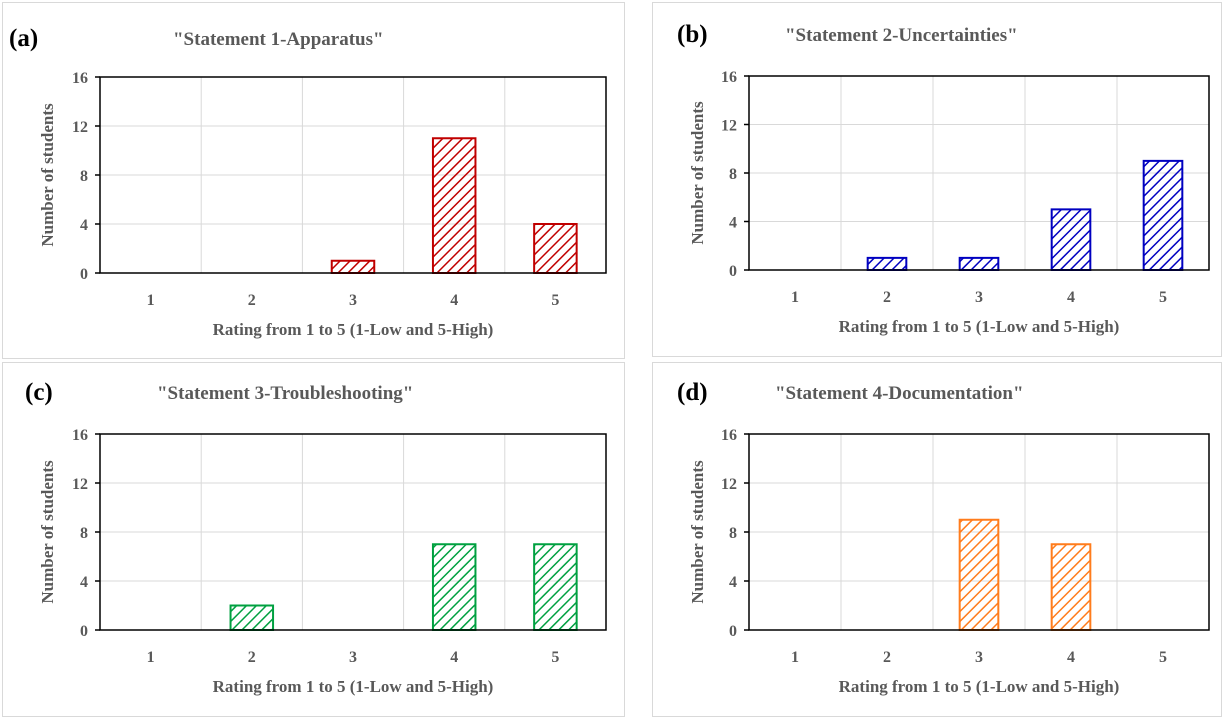  Describe the element at coordinates (24, 38) in the screenshot. I see `panel-label: (a)` at that location.